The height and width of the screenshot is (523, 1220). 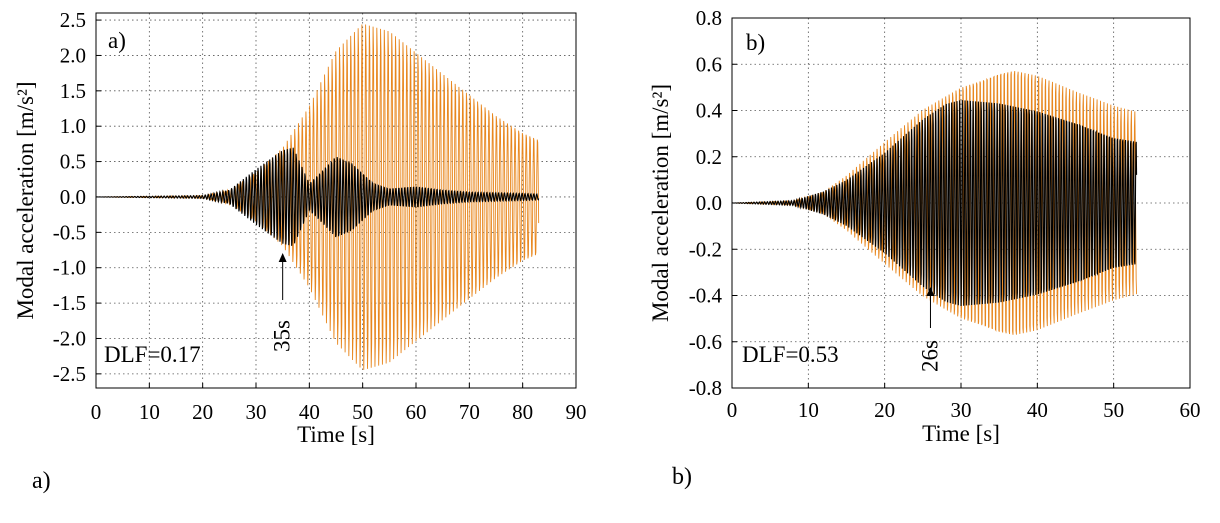 What do you see at coordinates (73, 126) in the screenshot?
I see `y-tick-label: 1.0` at bounding box center [73, 126].